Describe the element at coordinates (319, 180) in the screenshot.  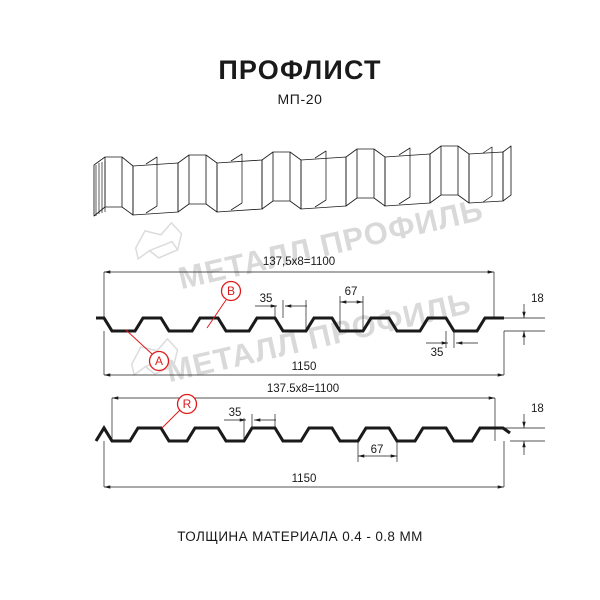
I see `iso-secondary-ribs` at that location.